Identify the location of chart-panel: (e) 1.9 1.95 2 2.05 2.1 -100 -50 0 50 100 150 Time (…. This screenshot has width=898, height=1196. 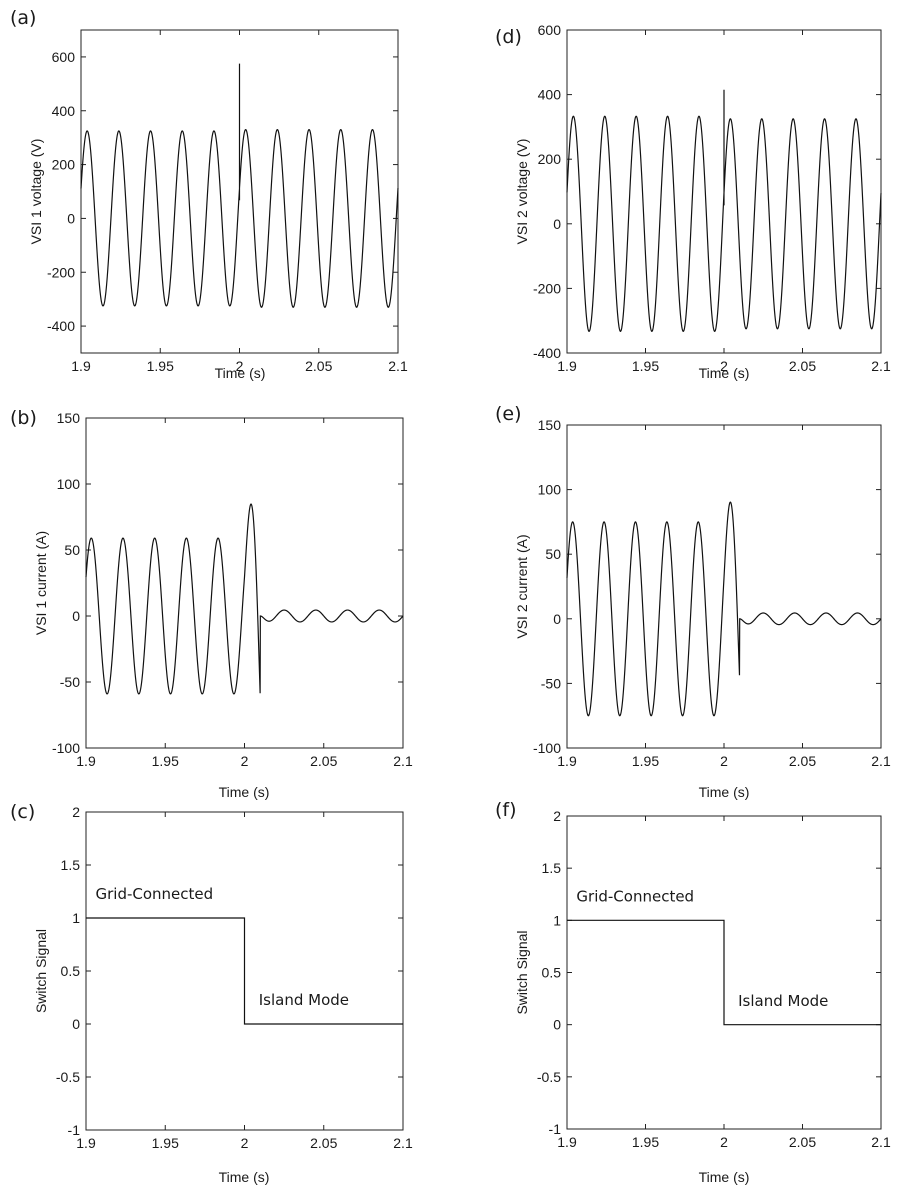
(693, 601).